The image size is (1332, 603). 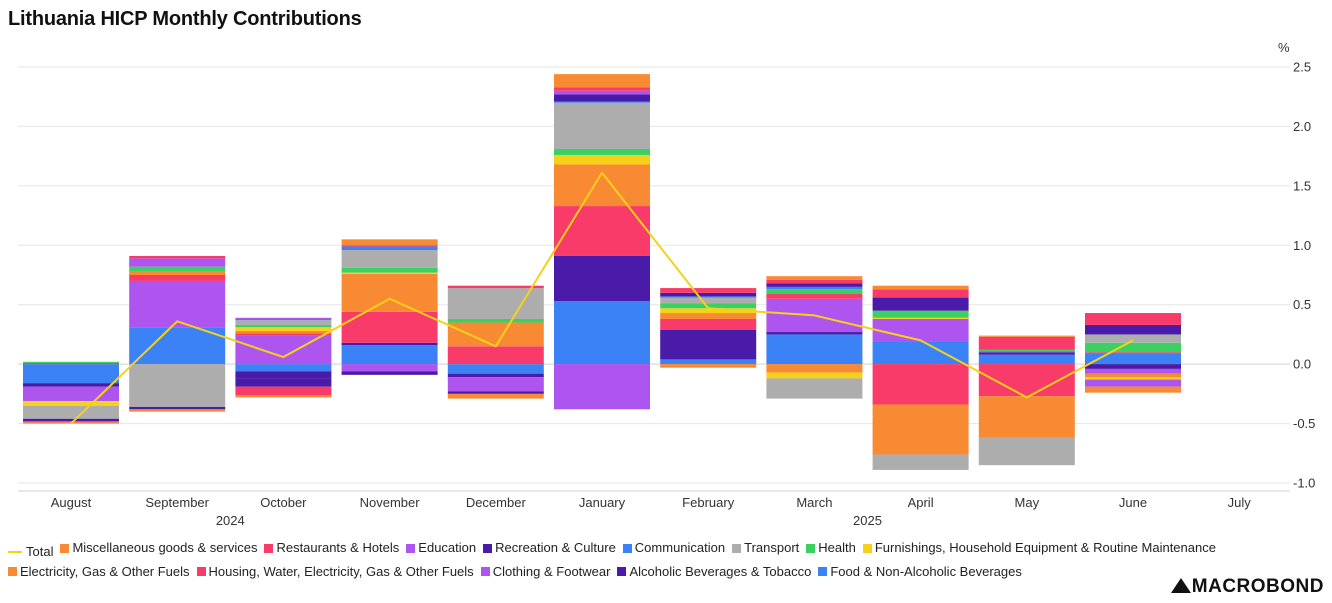 I want to click on x-tick-label: August, so click(x=71, y=502).